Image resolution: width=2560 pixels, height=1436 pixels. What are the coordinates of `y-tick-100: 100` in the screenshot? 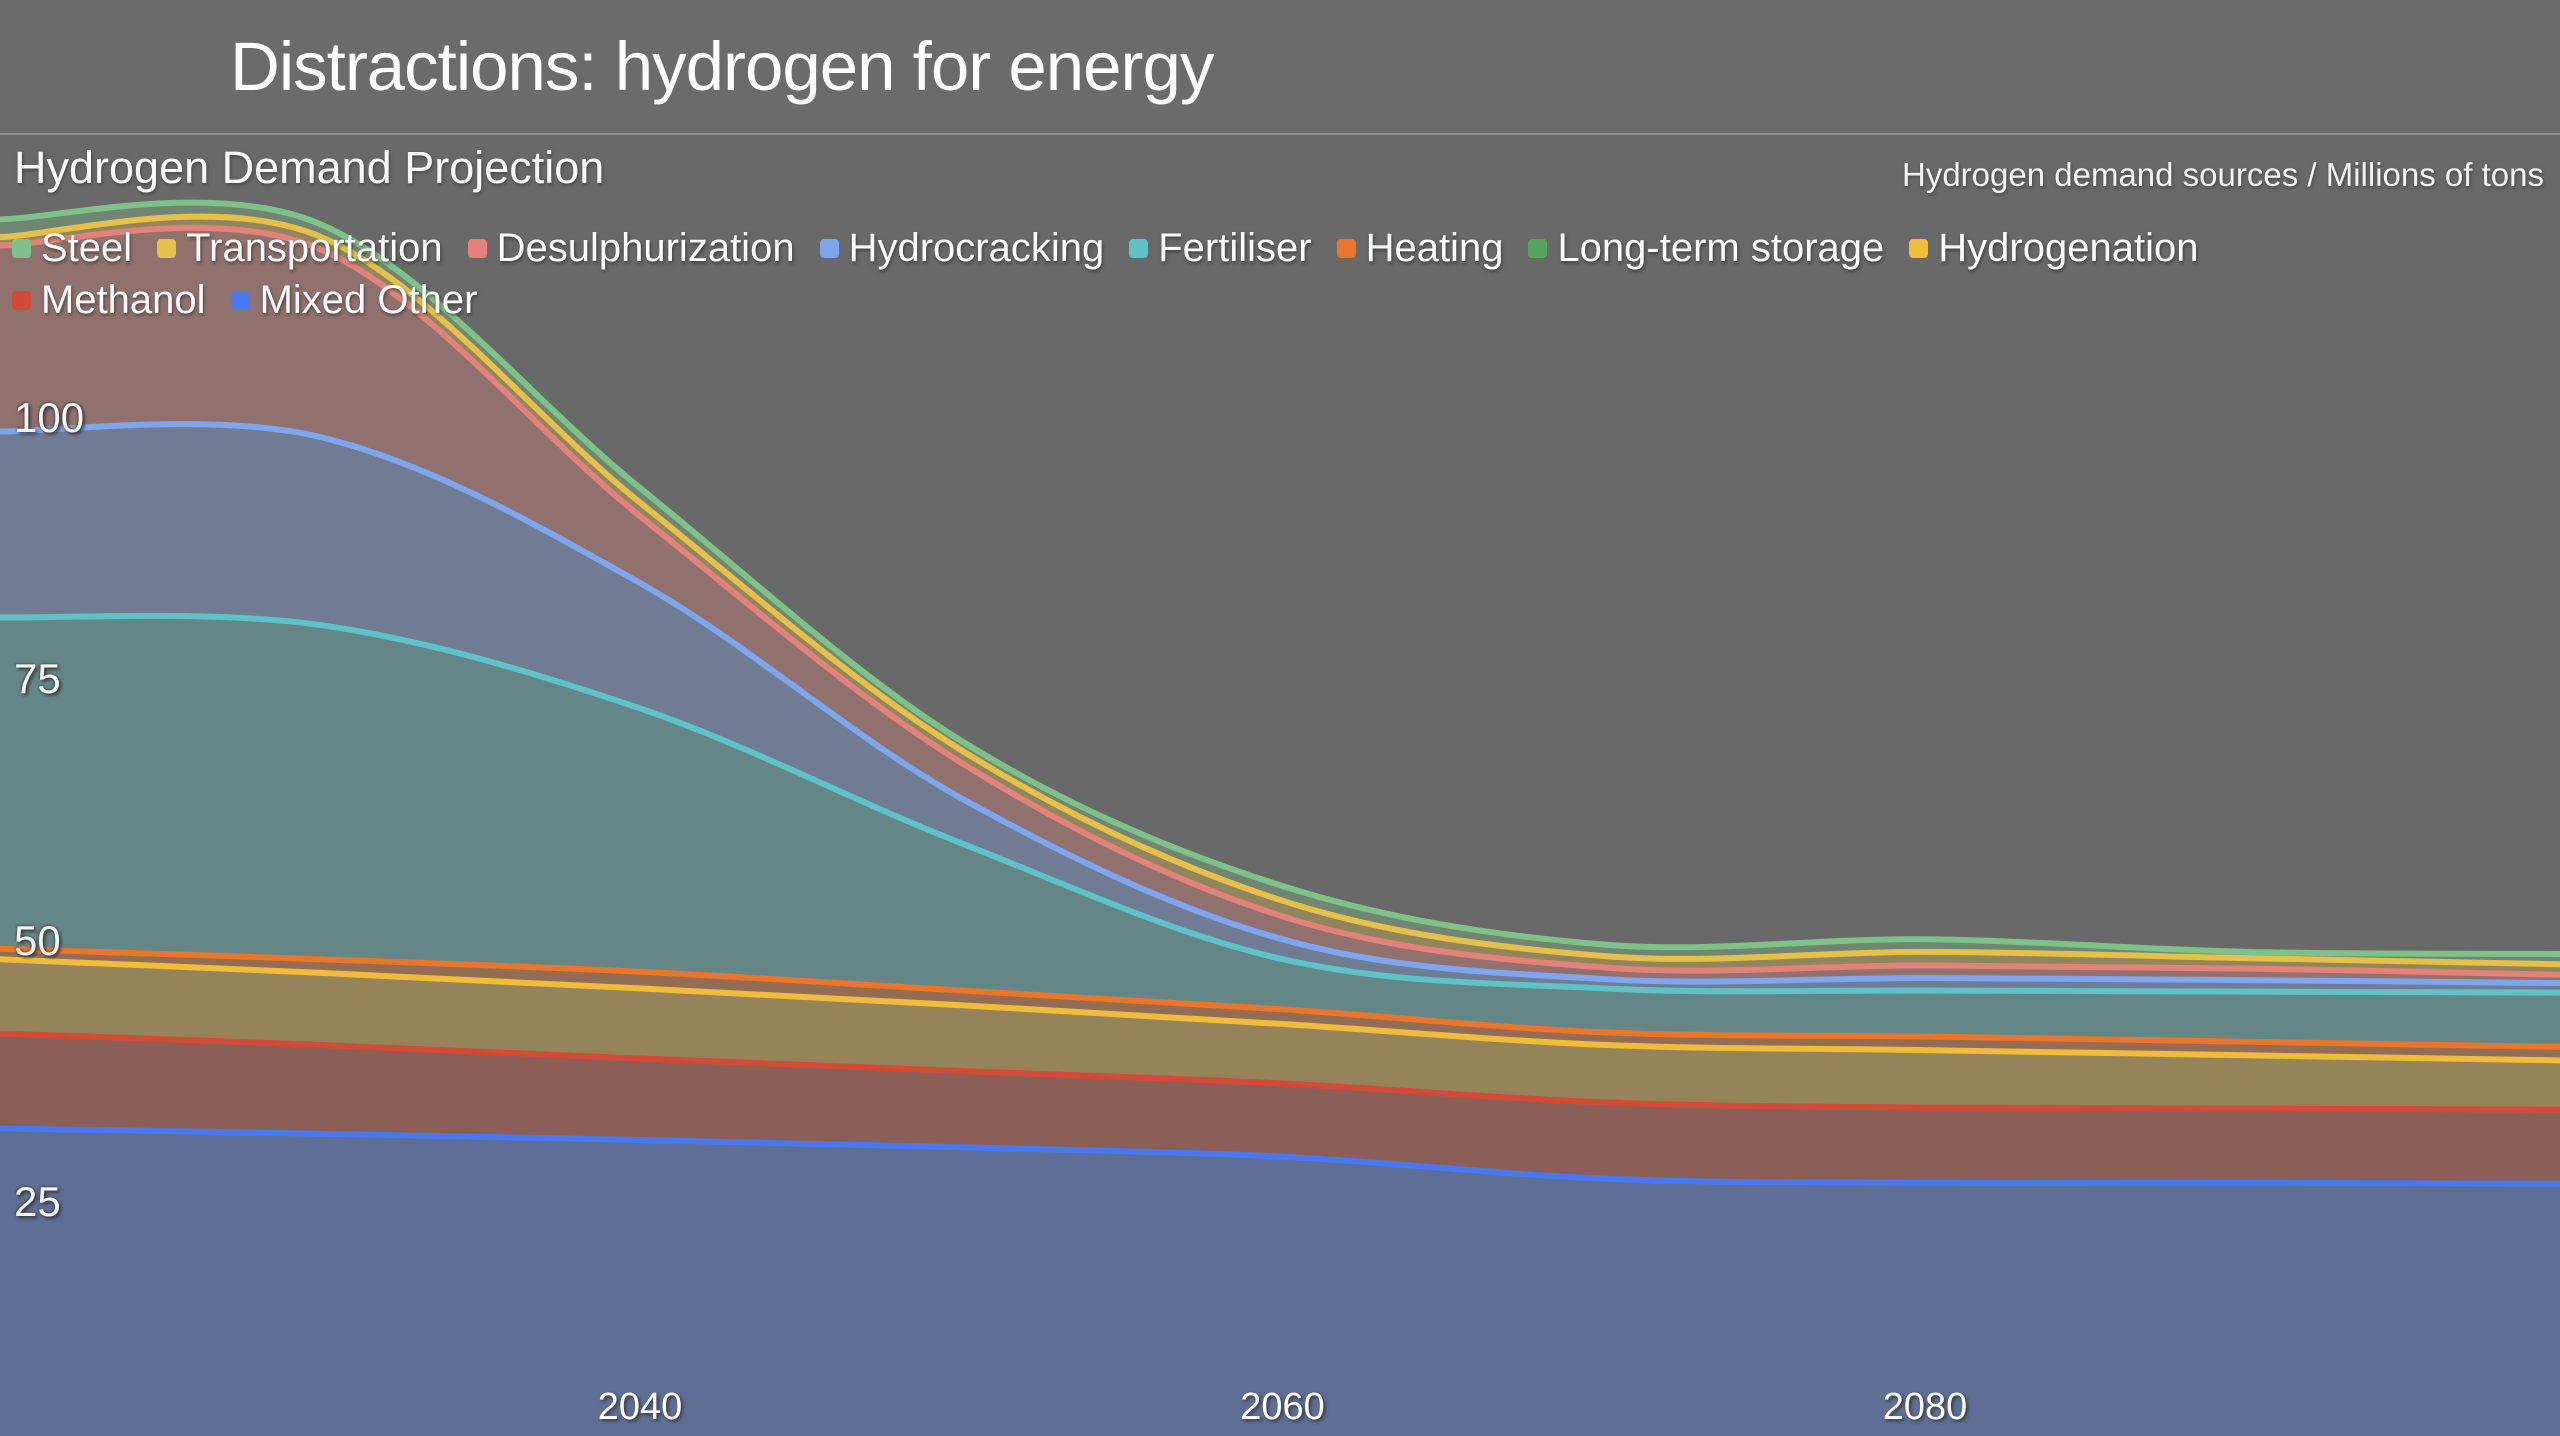 It's located at (49, 417).